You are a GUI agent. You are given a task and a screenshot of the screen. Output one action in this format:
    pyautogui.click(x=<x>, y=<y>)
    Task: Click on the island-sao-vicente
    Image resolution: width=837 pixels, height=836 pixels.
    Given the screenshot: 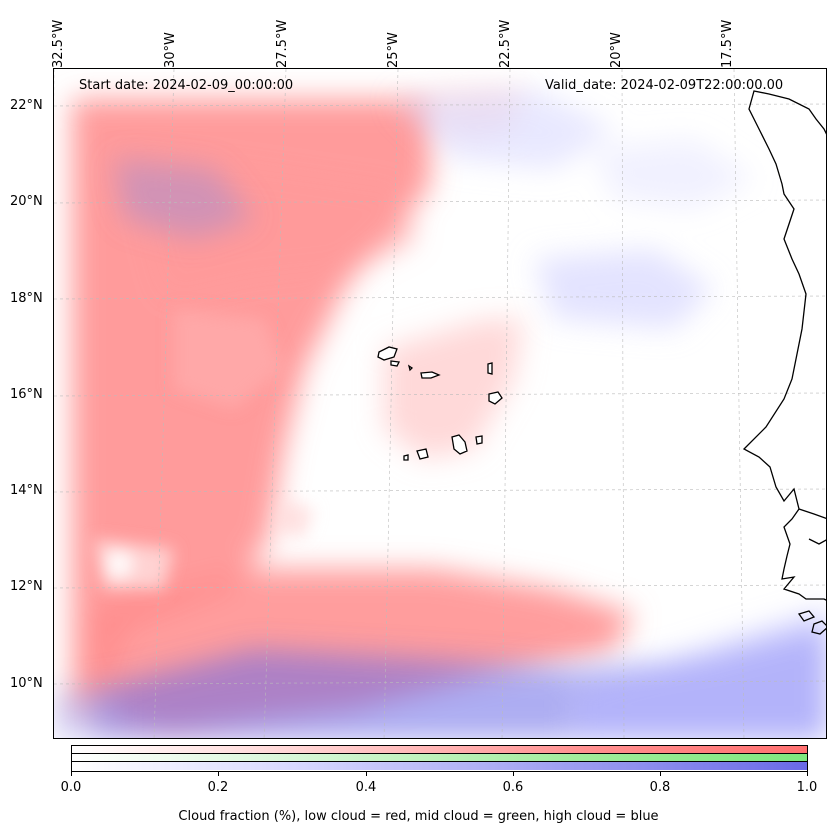 What is the action you would take?
    pyautogui.click(x=395, y=363)
    